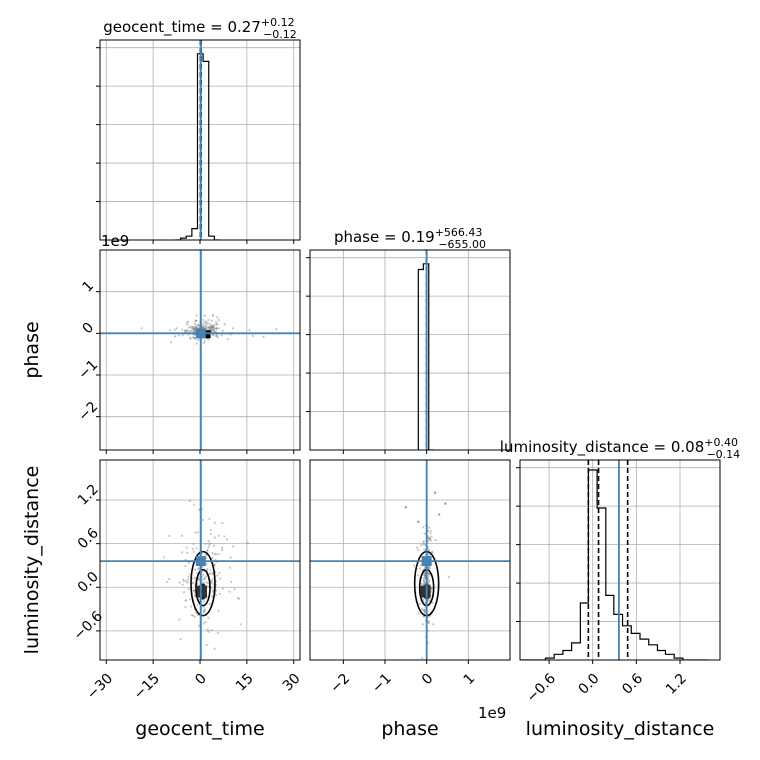 The image size is (760, 760). What do you see at coordinates (459, 232) in the screenshot?
I see `title-err-plus: +566.43` at bounding box center [459, 232].